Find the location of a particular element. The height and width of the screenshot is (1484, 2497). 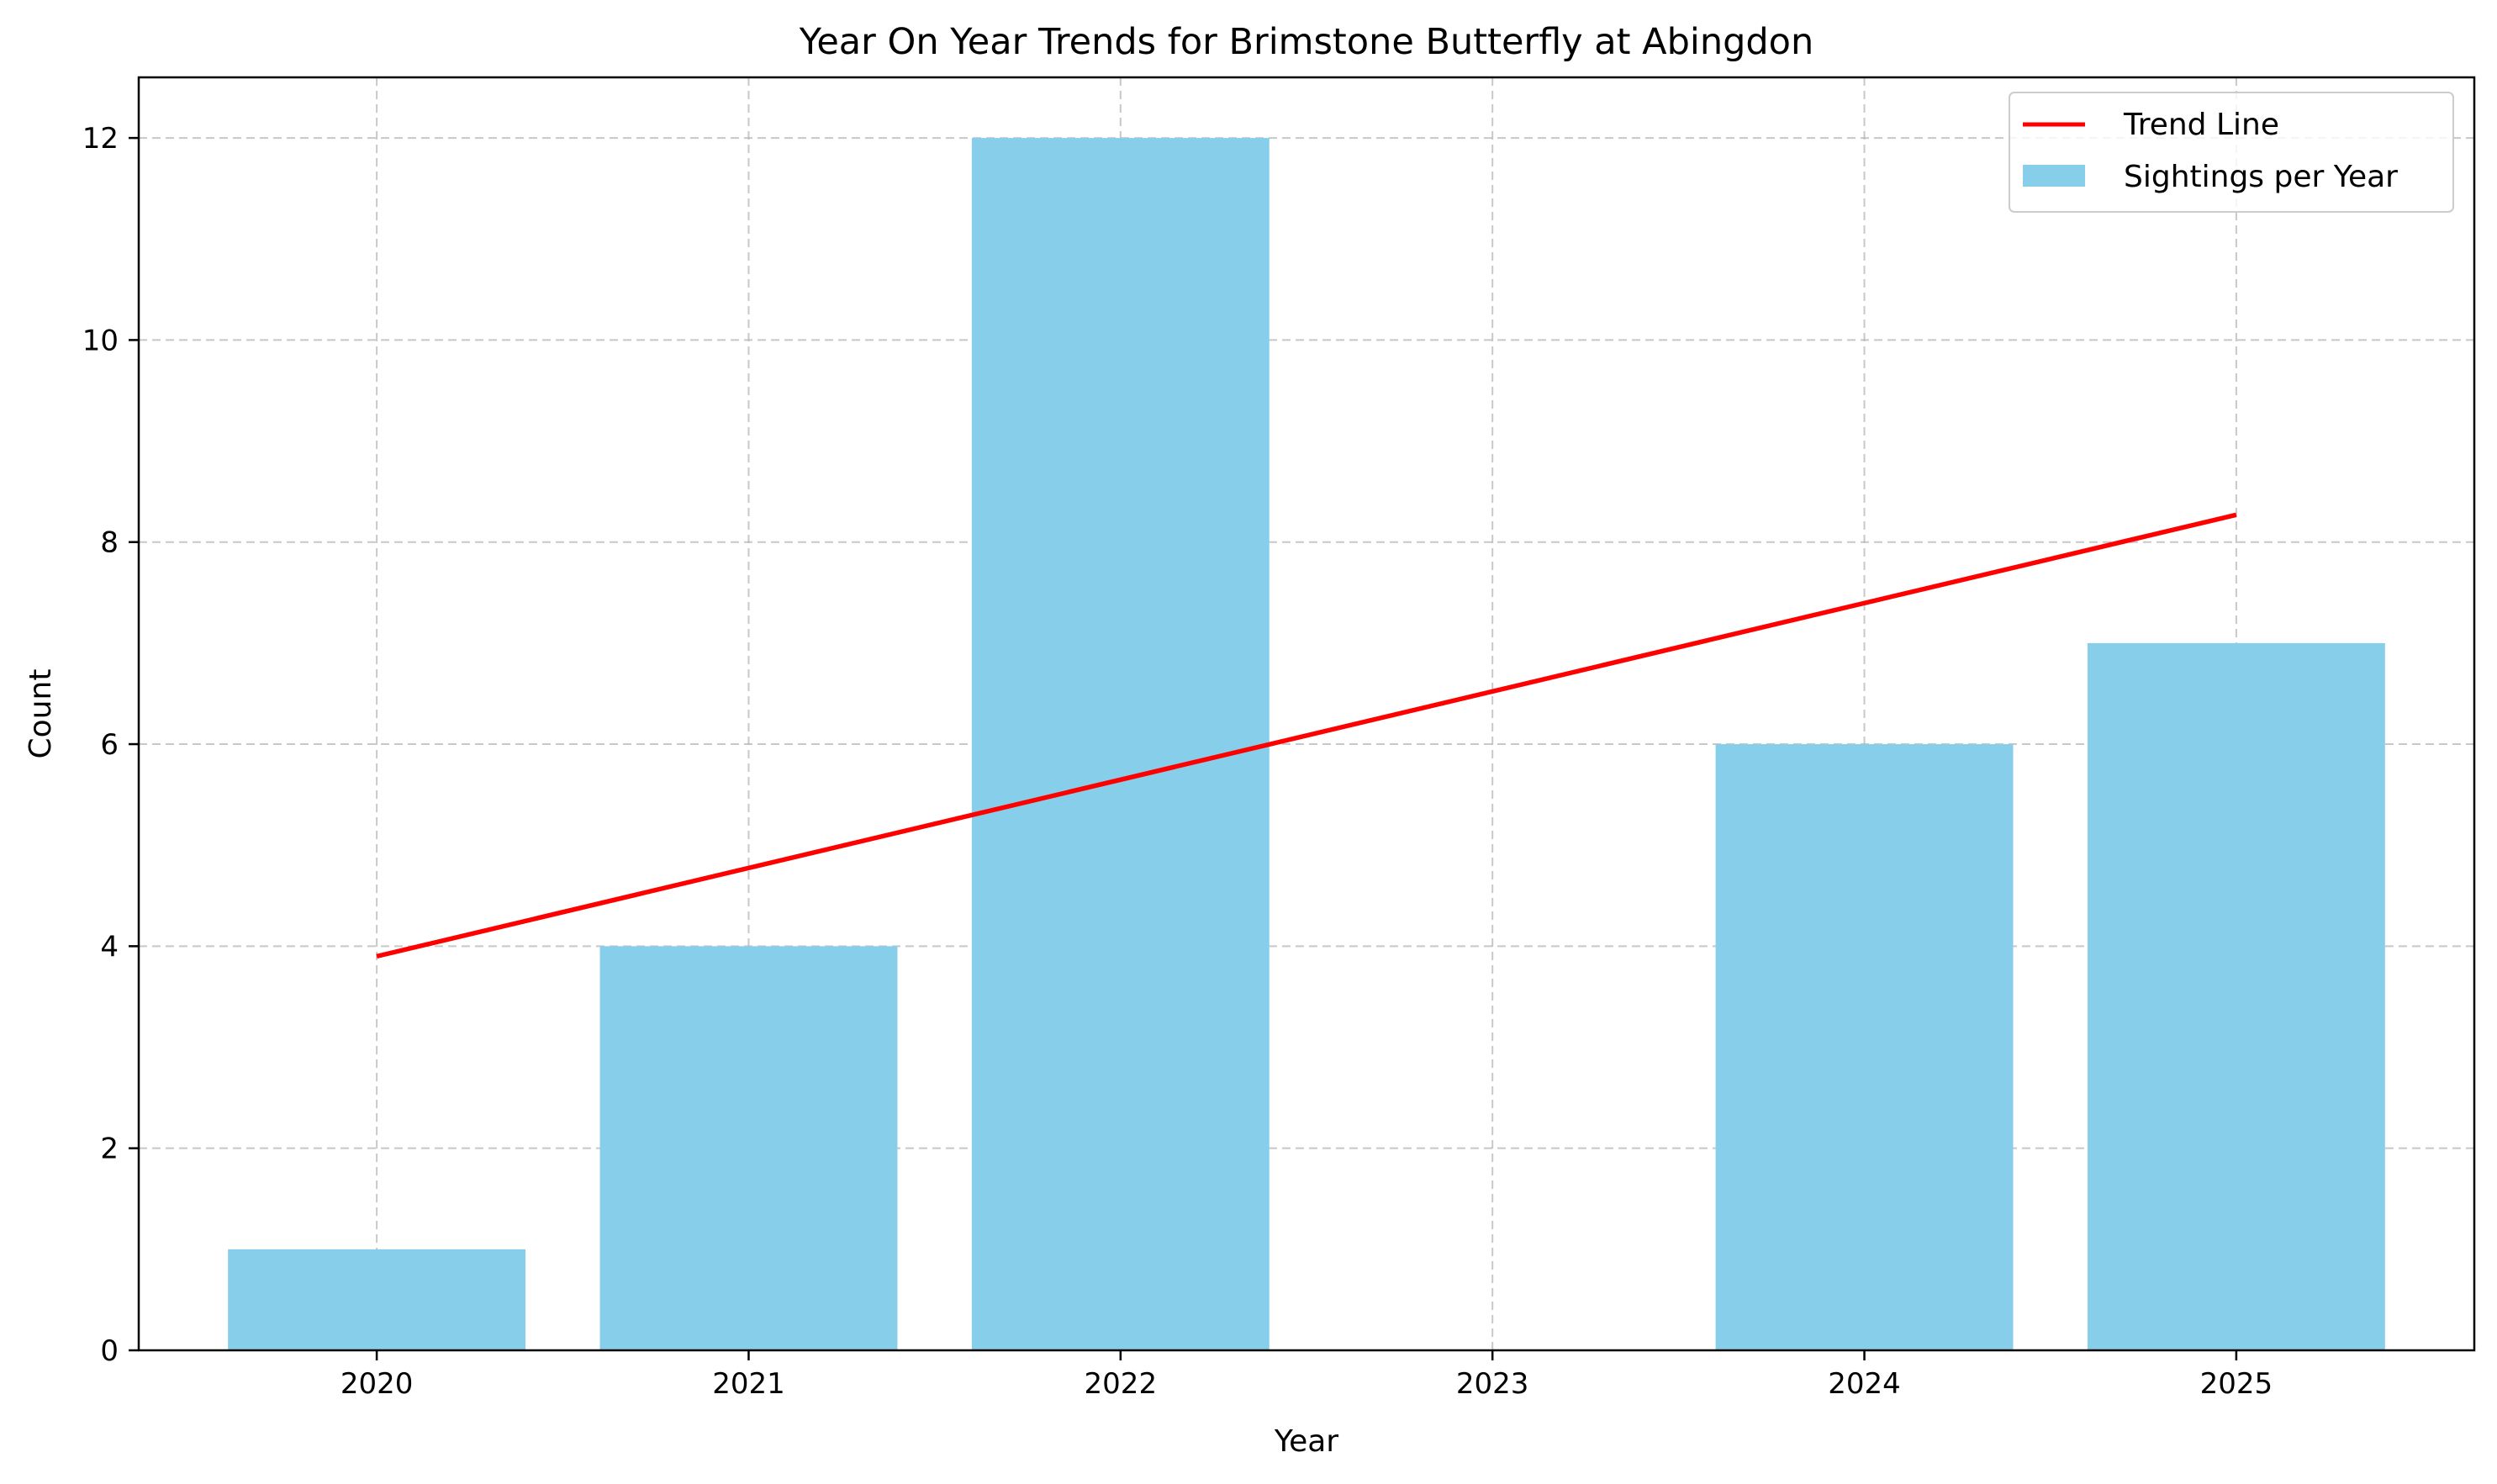

bar-2025 is located at coordinates (2236, 996).